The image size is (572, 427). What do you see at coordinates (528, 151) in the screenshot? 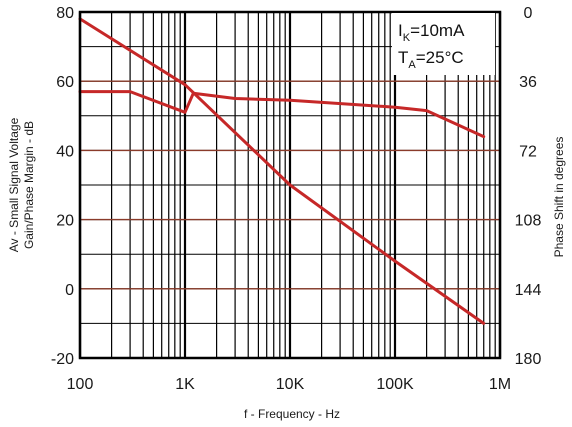
I see `y2-tick-label: 72` at bounding box center [528, 151].